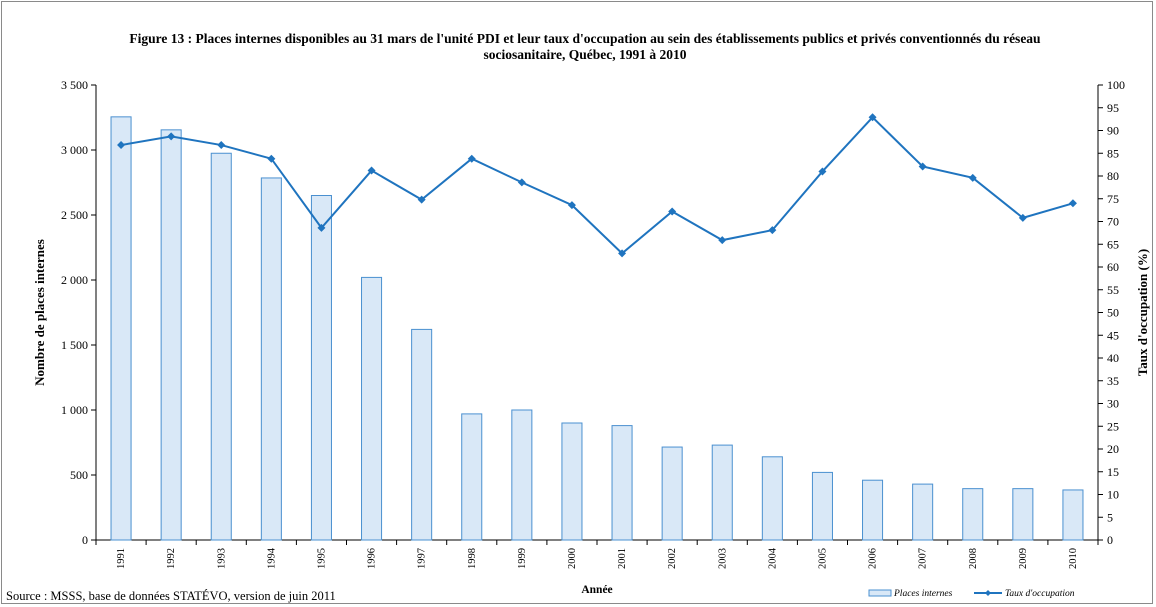 The height and width of the screenshot is (607, 1156). I want to click on y-tick-label-right: 85, so click(1113, 153).